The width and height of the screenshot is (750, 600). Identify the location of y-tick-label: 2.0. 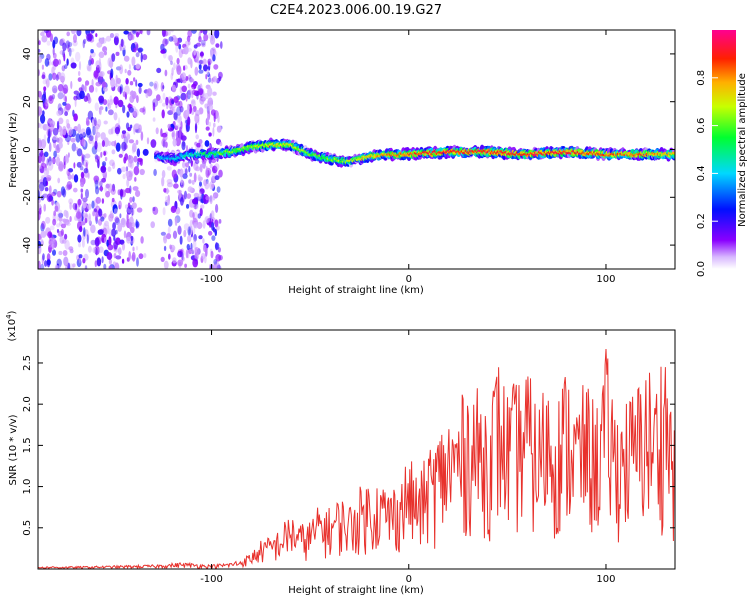
(27, 404).